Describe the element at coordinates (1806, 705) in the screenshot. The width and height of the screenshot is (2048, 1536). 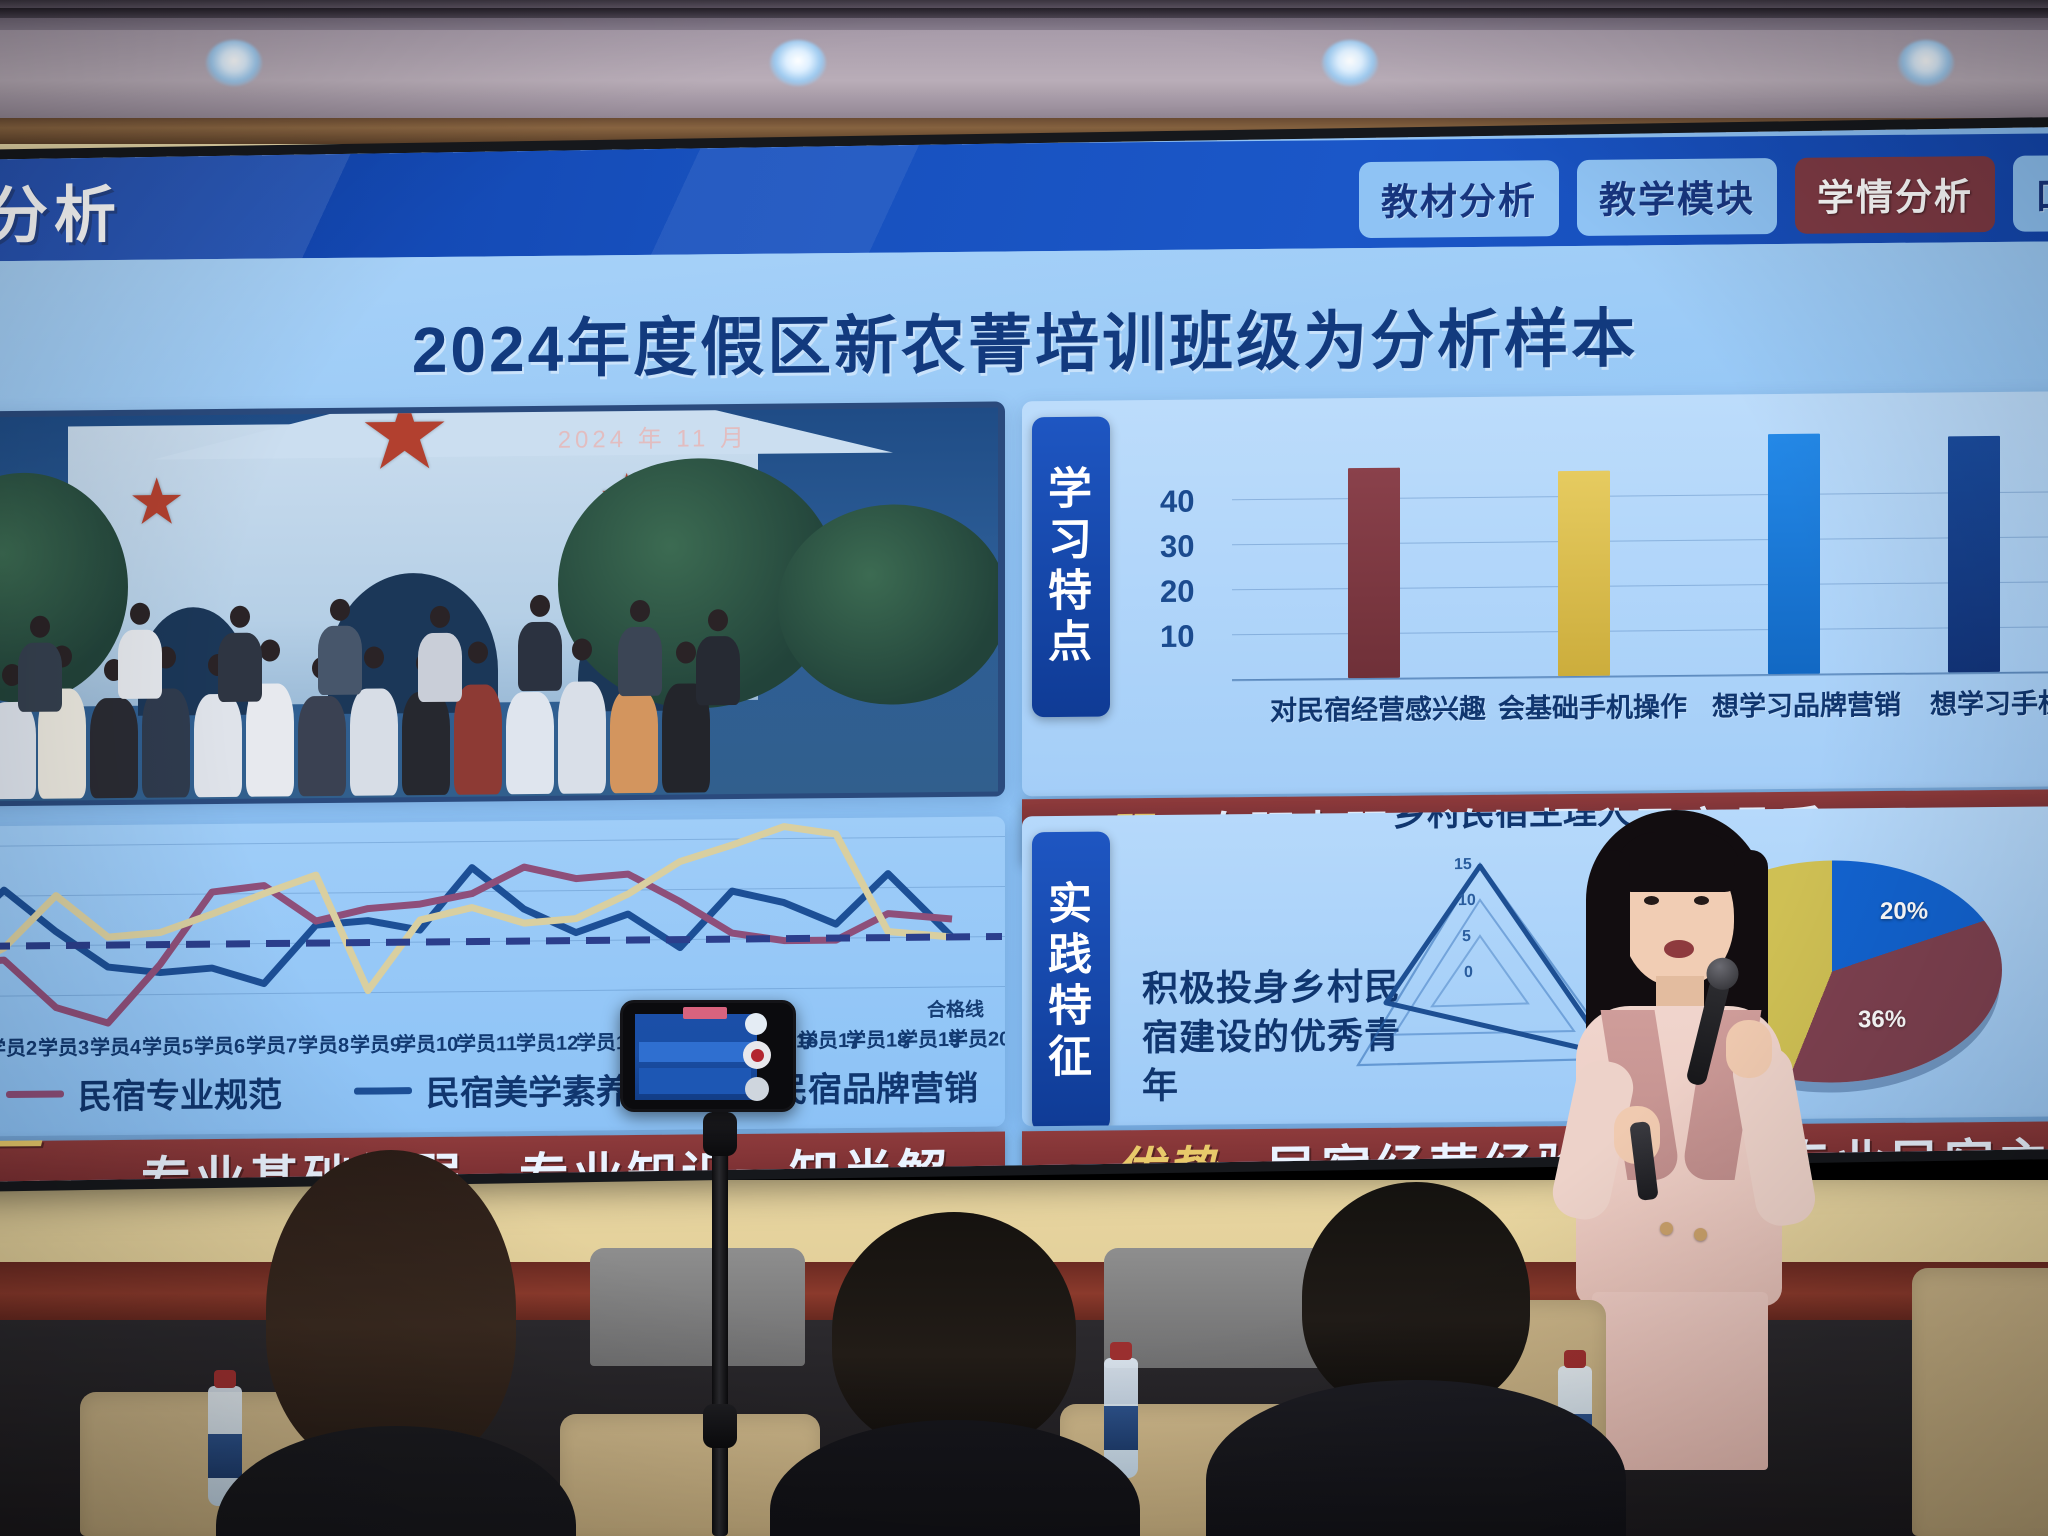
I see `bar-category-label: 想学习品牌营销` at that location.